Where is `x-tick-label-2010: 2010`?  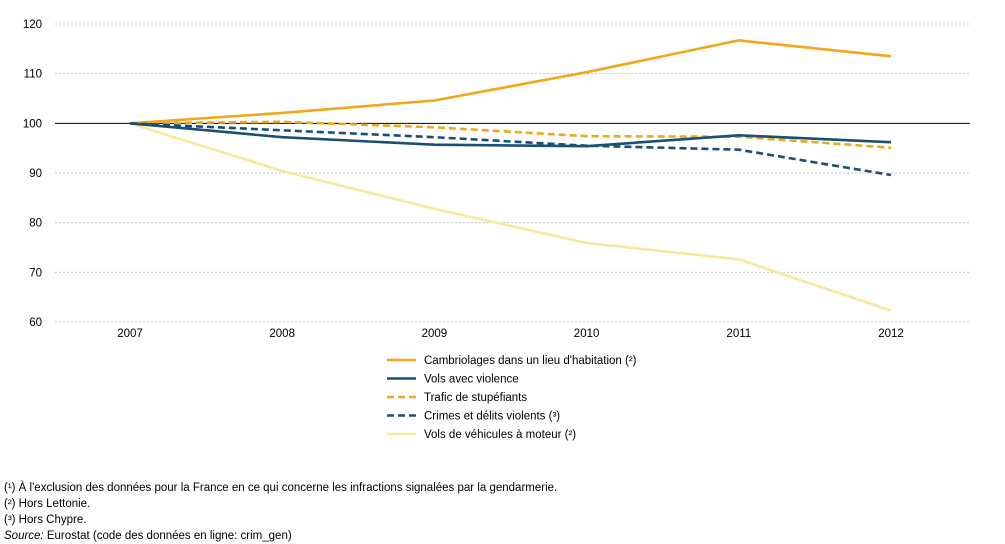 x-tick-label-2010: 2010 is located at coordinates (587, 334).